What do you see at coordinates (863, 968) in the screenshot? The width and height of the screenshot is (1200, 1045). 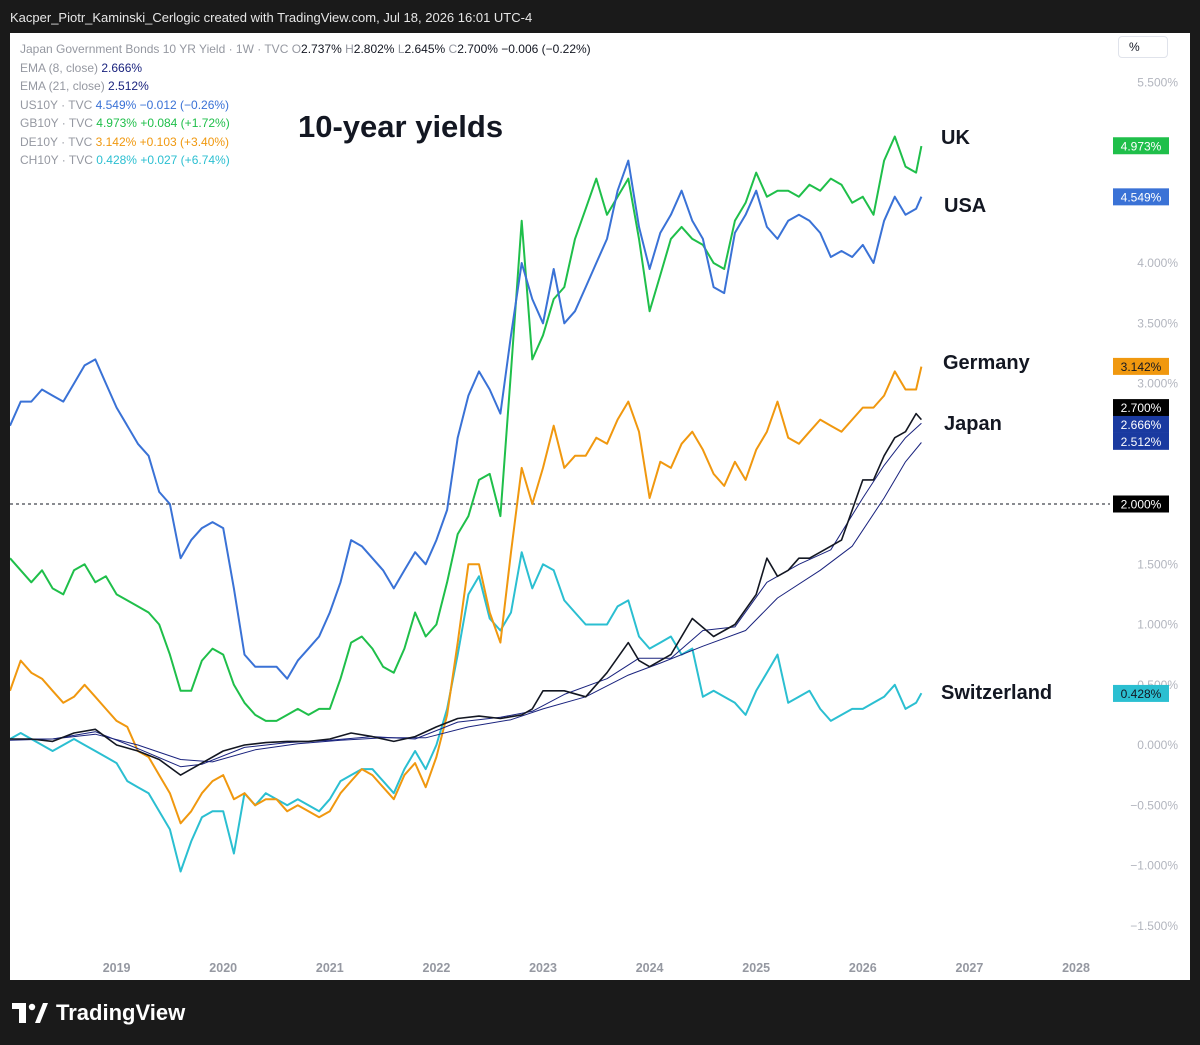 I see `x-tick-label: 2026` at bounding box center [863, 968].